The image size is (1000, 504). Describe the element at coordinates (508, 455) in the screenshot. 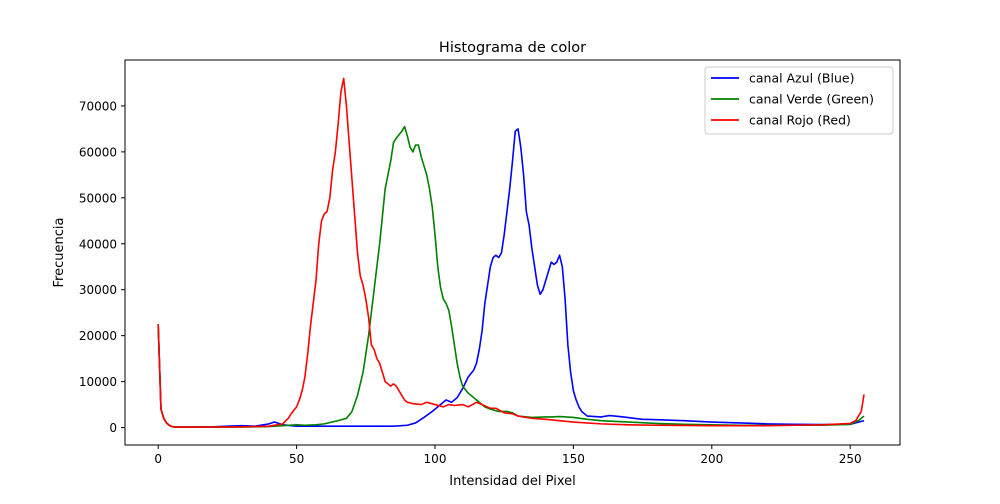

I see `x-axis-ticks: 0 50 100 150 200 250` at that location.